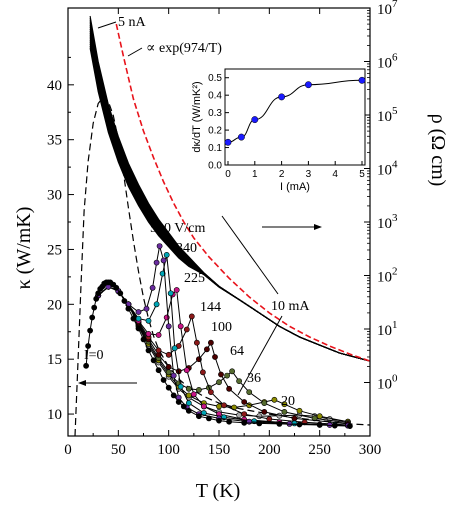  What do you see at coordinates (288, 401) in the screenshot?
I see `label-20: 20` at bounding box center [288, 401].